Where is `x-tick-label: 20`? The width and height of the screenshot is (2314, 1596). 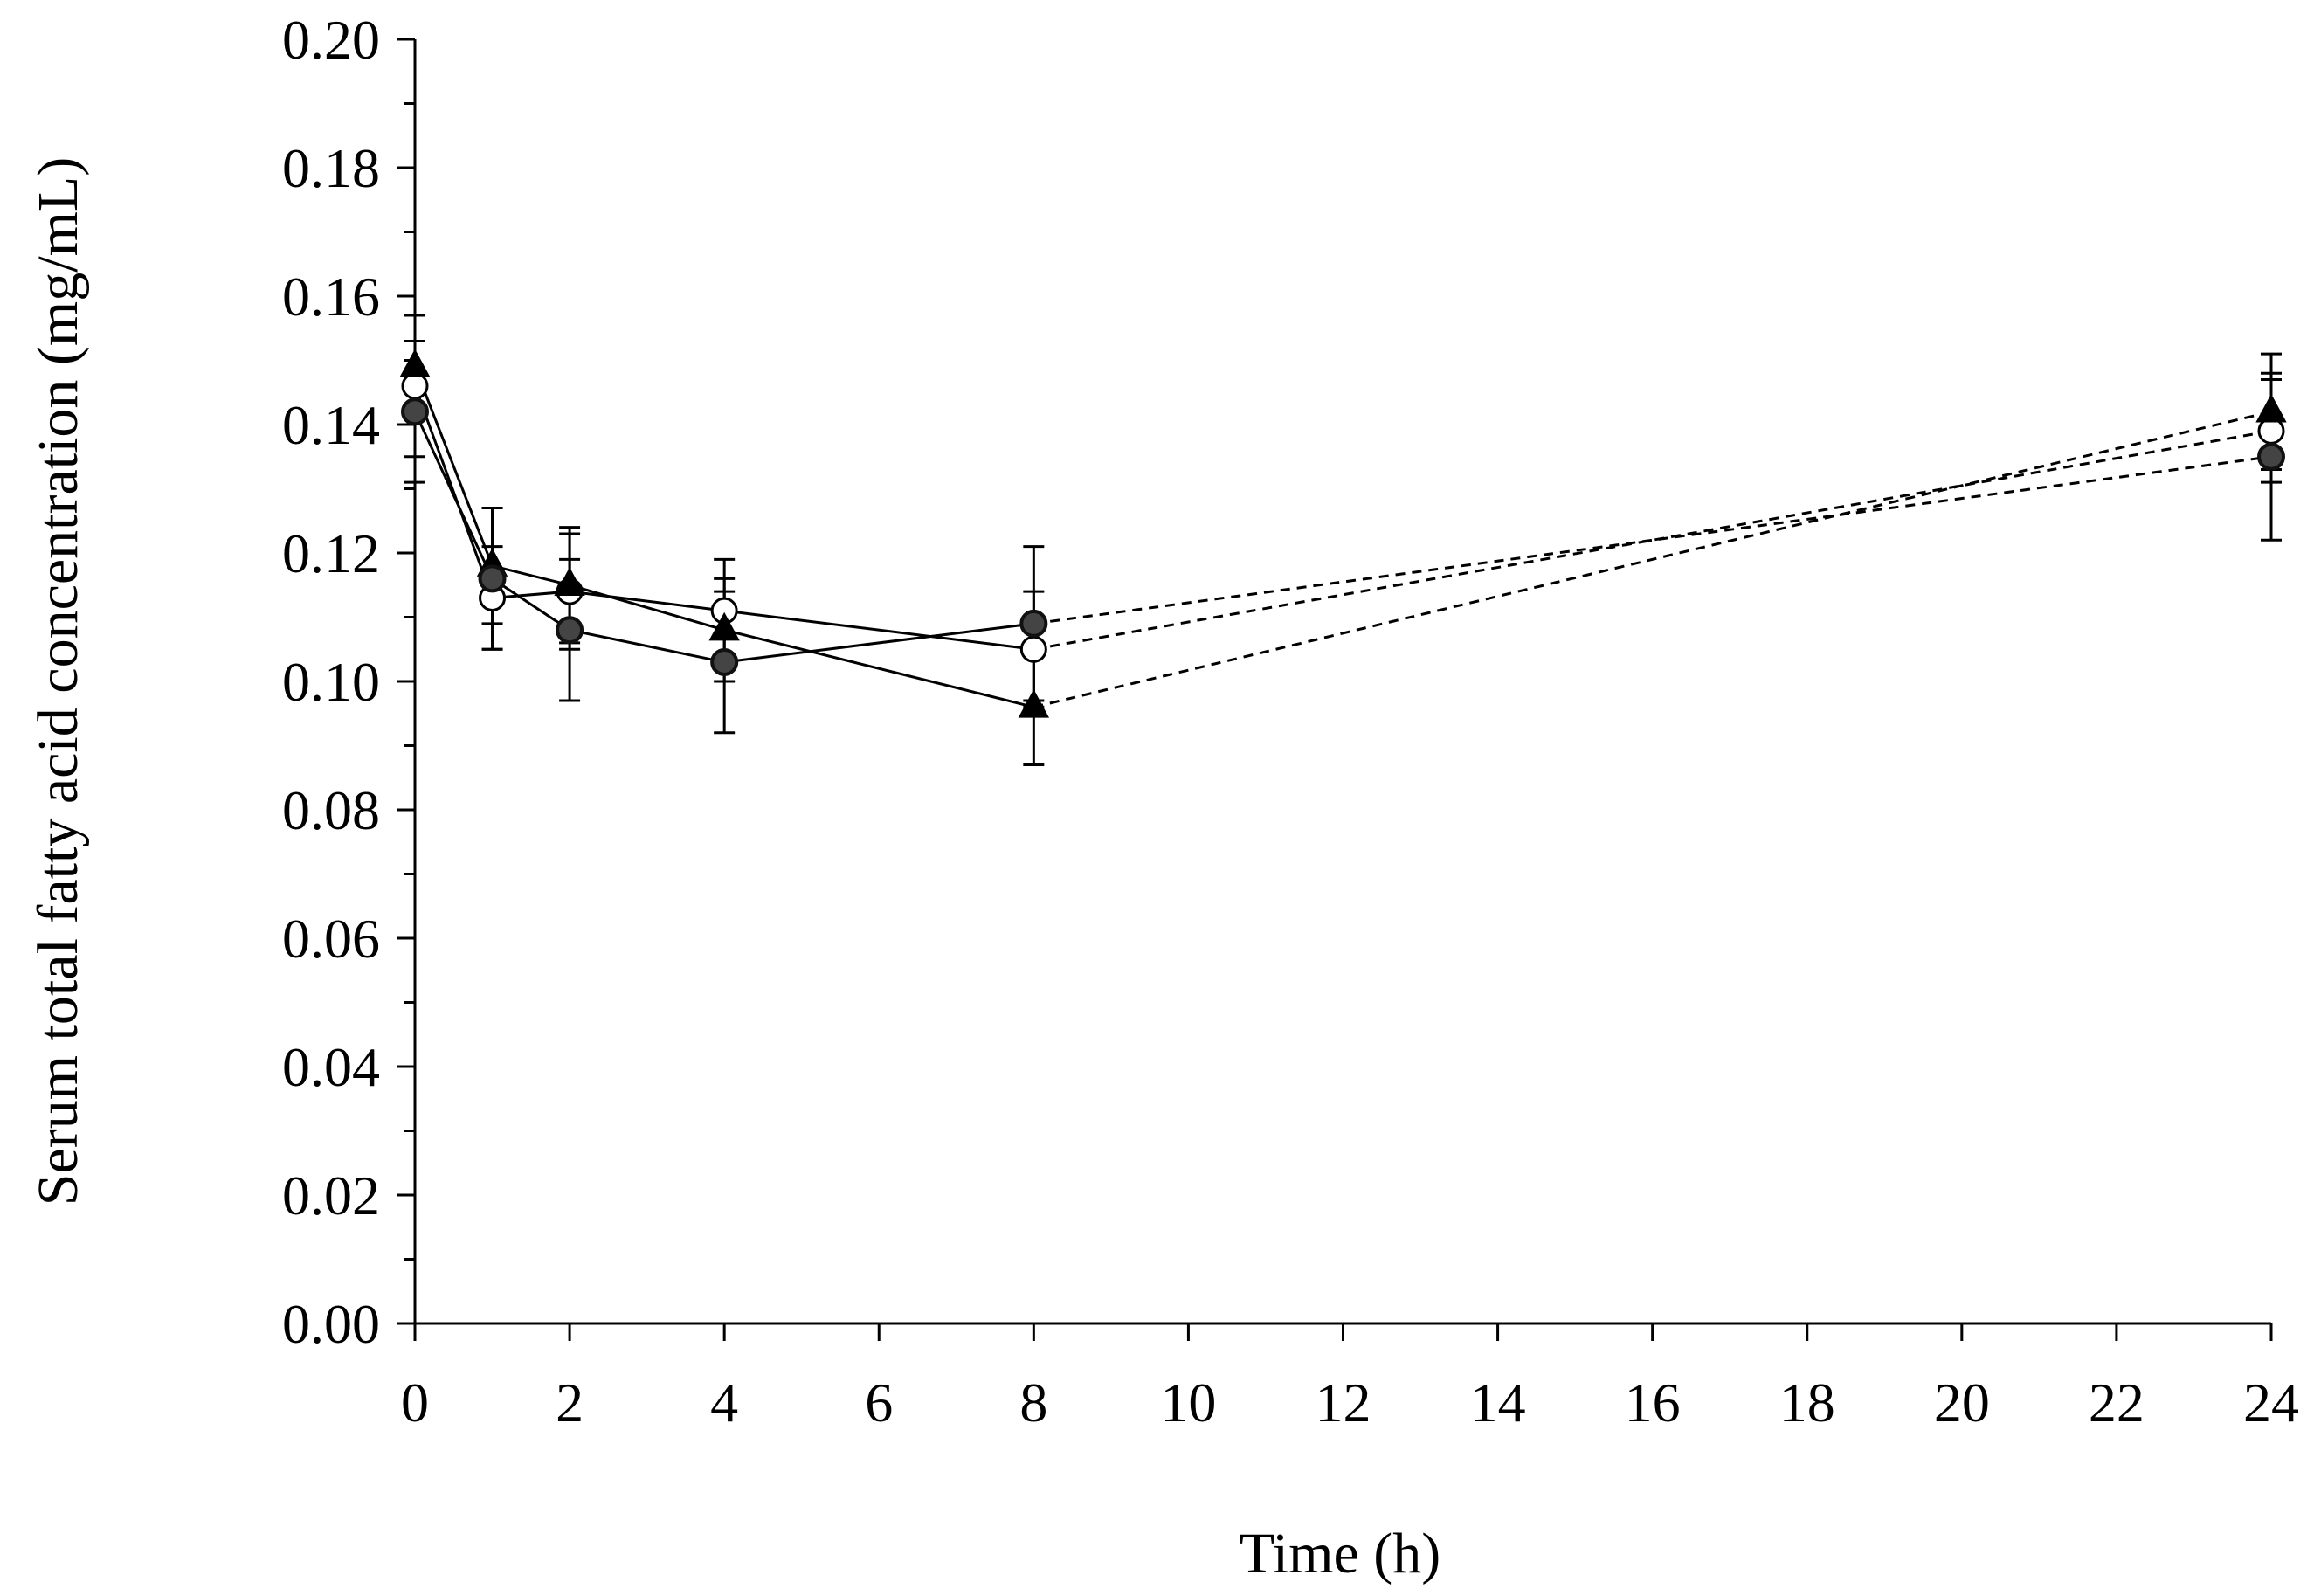 x-tick-label: 20 is located at coordinates (1962, 1402).